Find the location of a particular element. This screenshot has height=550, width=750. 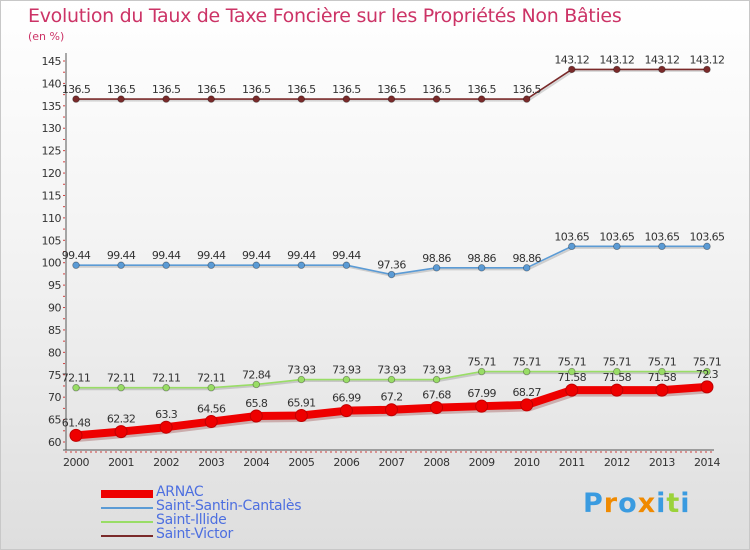

logo-letter: o is located at coordinates (628, 503).